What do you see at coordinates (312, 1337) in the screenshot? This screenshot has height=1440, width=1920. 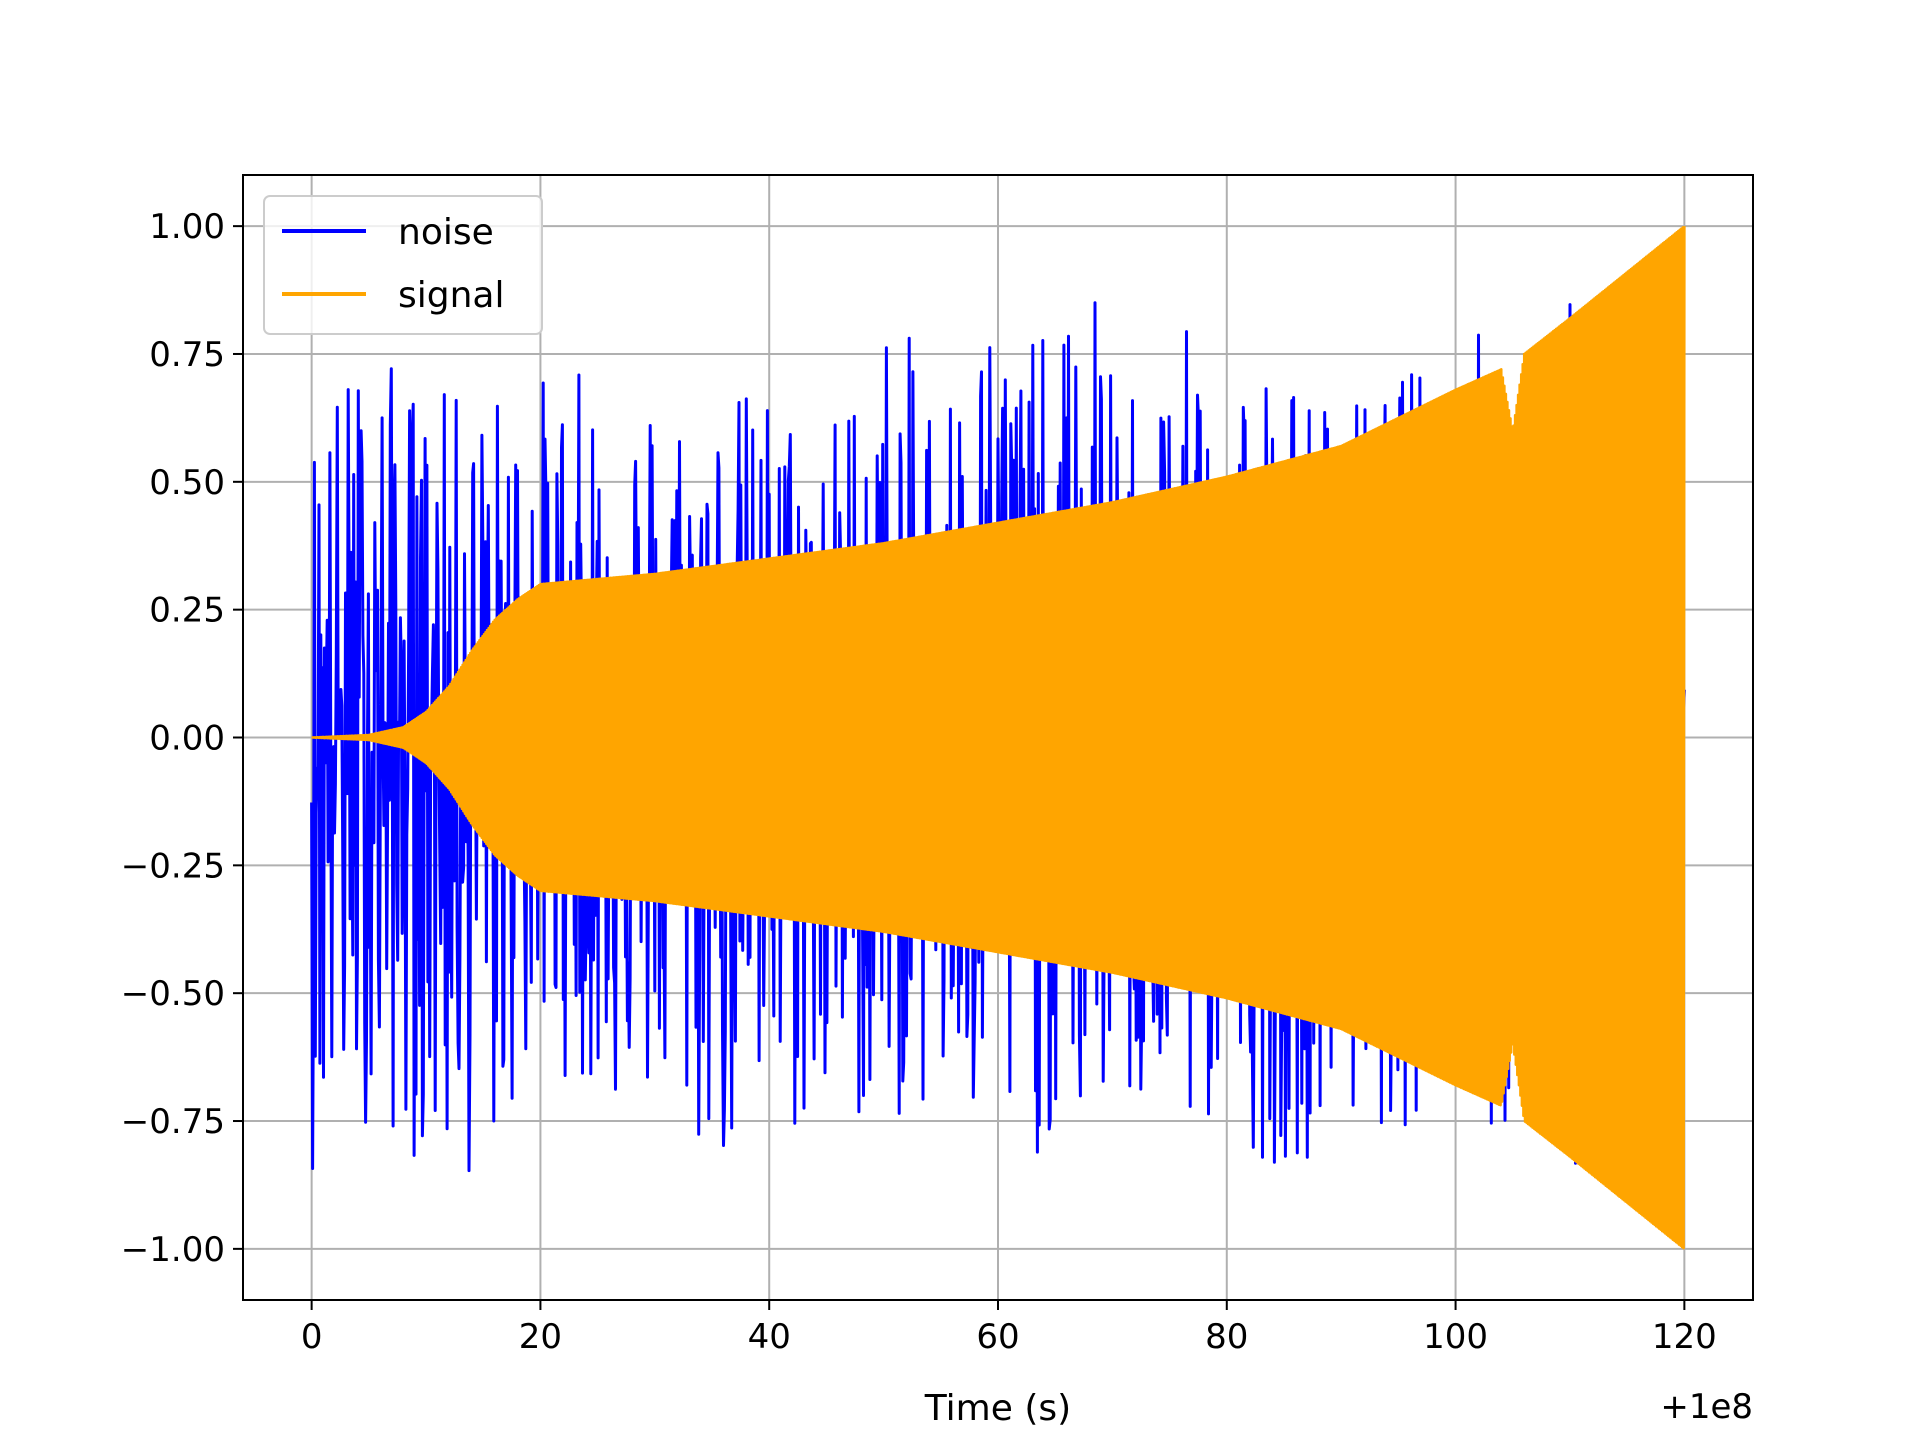 I see `x-tick-label: 0` at bounding box center [312, 1337].